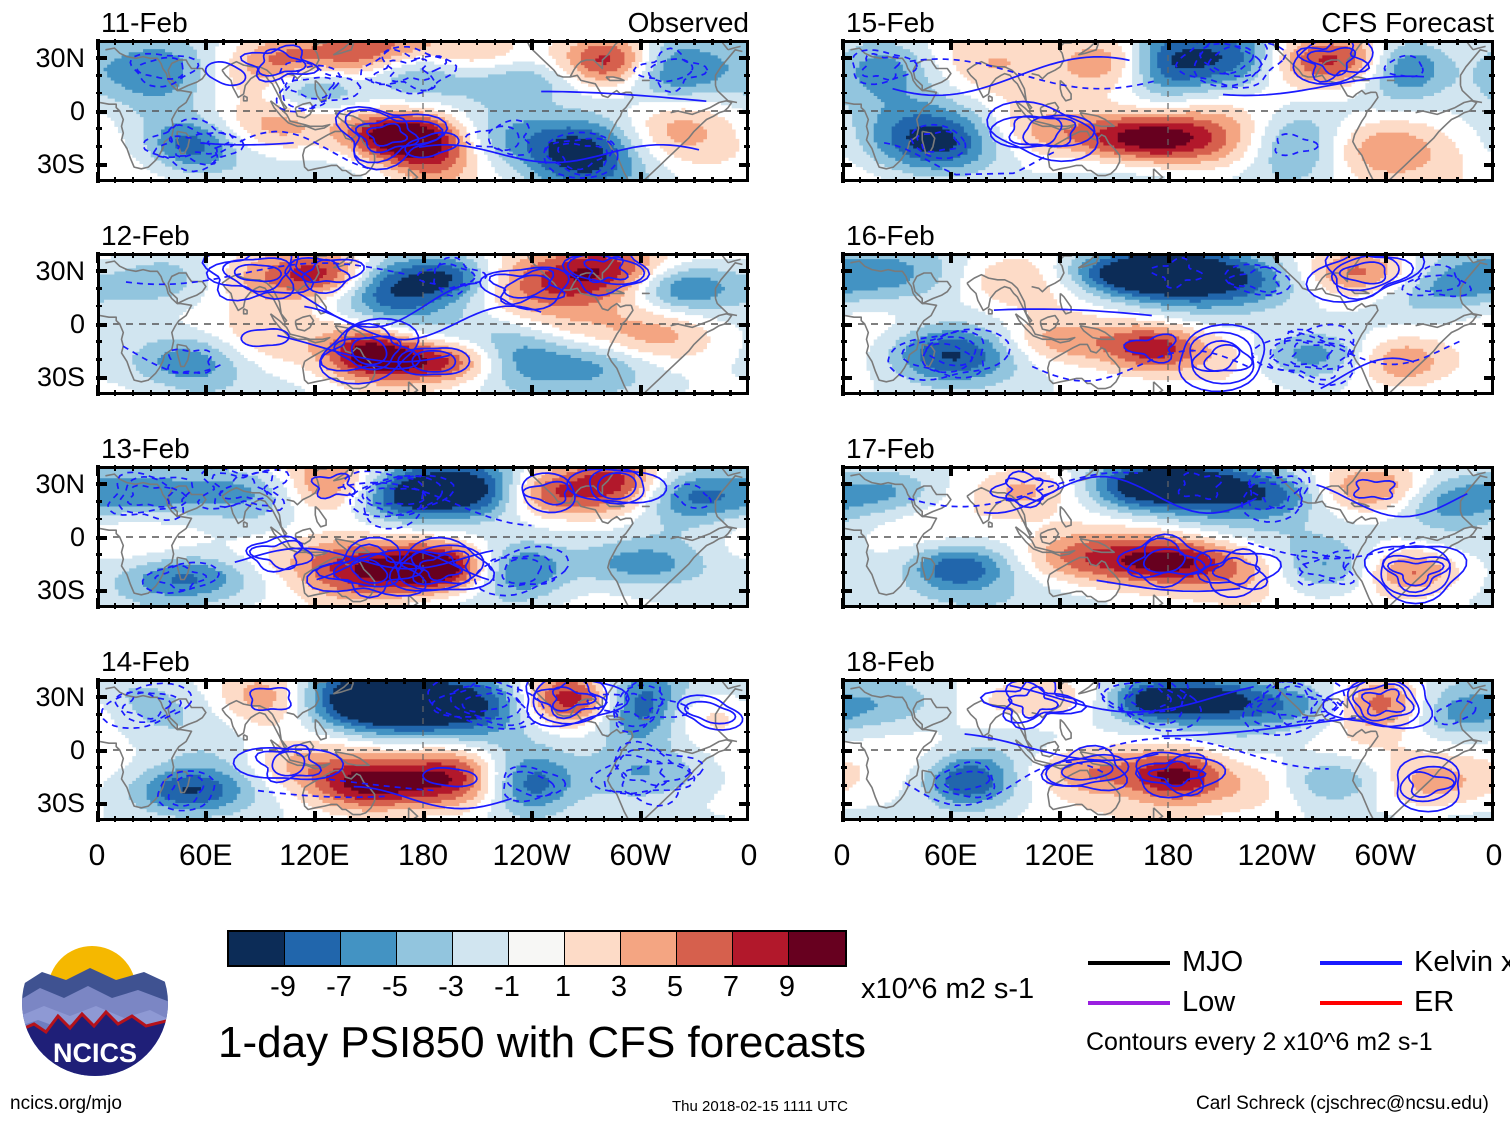 This screenshot has width=1510, height=1121. What do you see at coordinates (66, 1103) in the screenshot?
I see `footer-website: ncics.org/mjo` at bounding box center [66, 1103].